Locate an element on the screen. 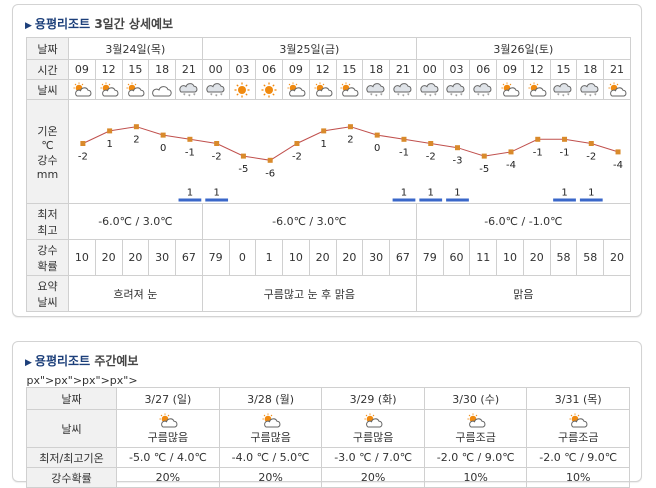 The width and height of the screenshot is (656, 488). weekly-date-cell: 3/28 (월) is located at coordinates (270, 398).